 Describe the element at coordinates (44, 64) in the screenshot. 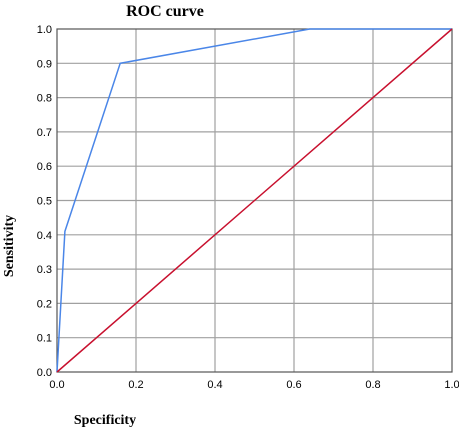

I see `y-tick-label: 0.9` at that location.